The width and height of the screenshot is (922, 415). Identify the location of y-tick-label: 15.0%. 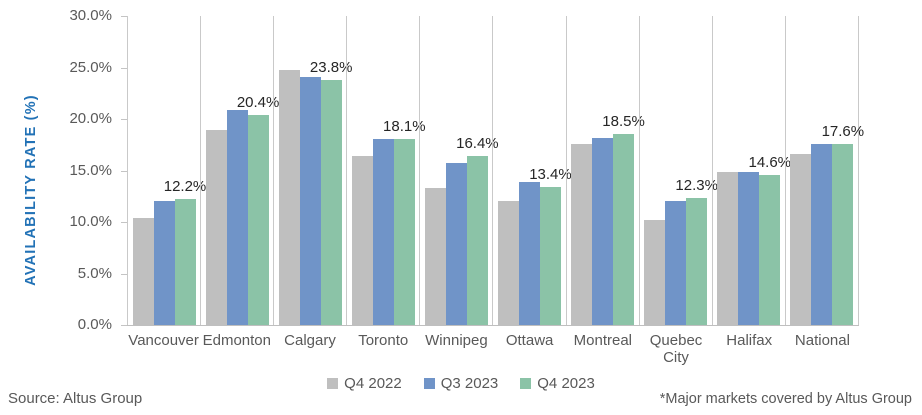
(90, 170).